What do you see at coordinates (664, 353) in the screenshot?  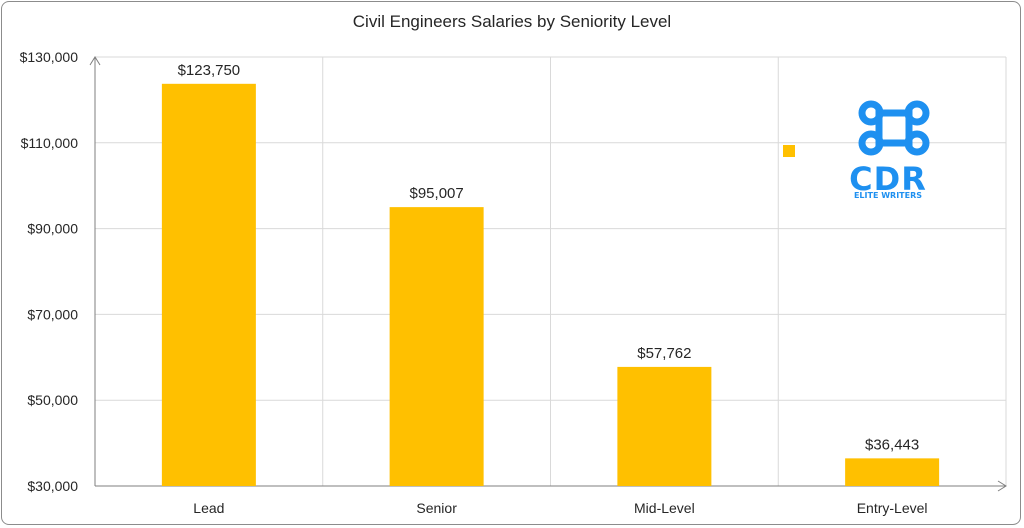 I see `data-label: $57,762` at bounding box center [664, 353].